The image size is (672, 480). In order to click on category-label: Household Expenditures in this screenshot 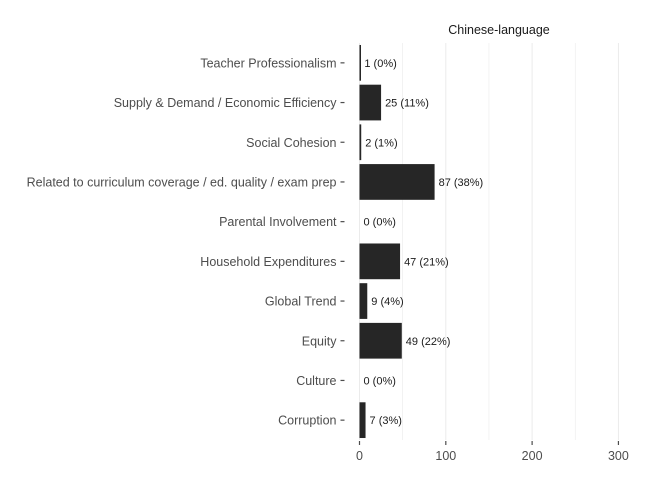, I will do `click(268, 262)`.